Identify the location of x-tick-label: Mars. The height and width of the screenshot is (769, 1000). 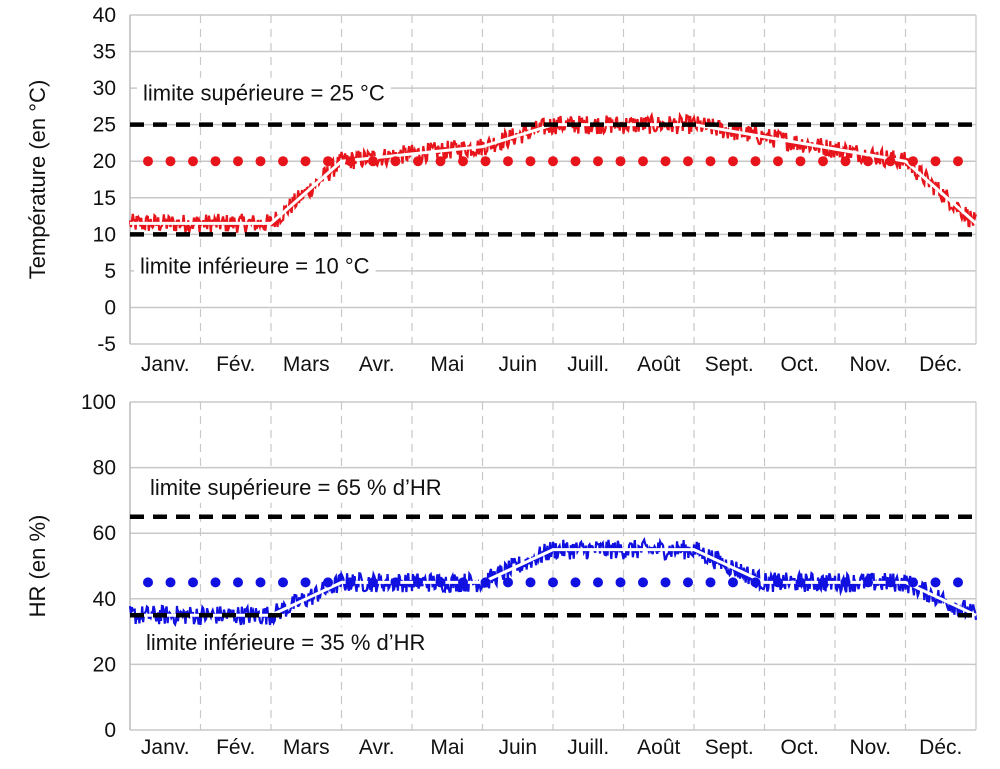
(306, 747).